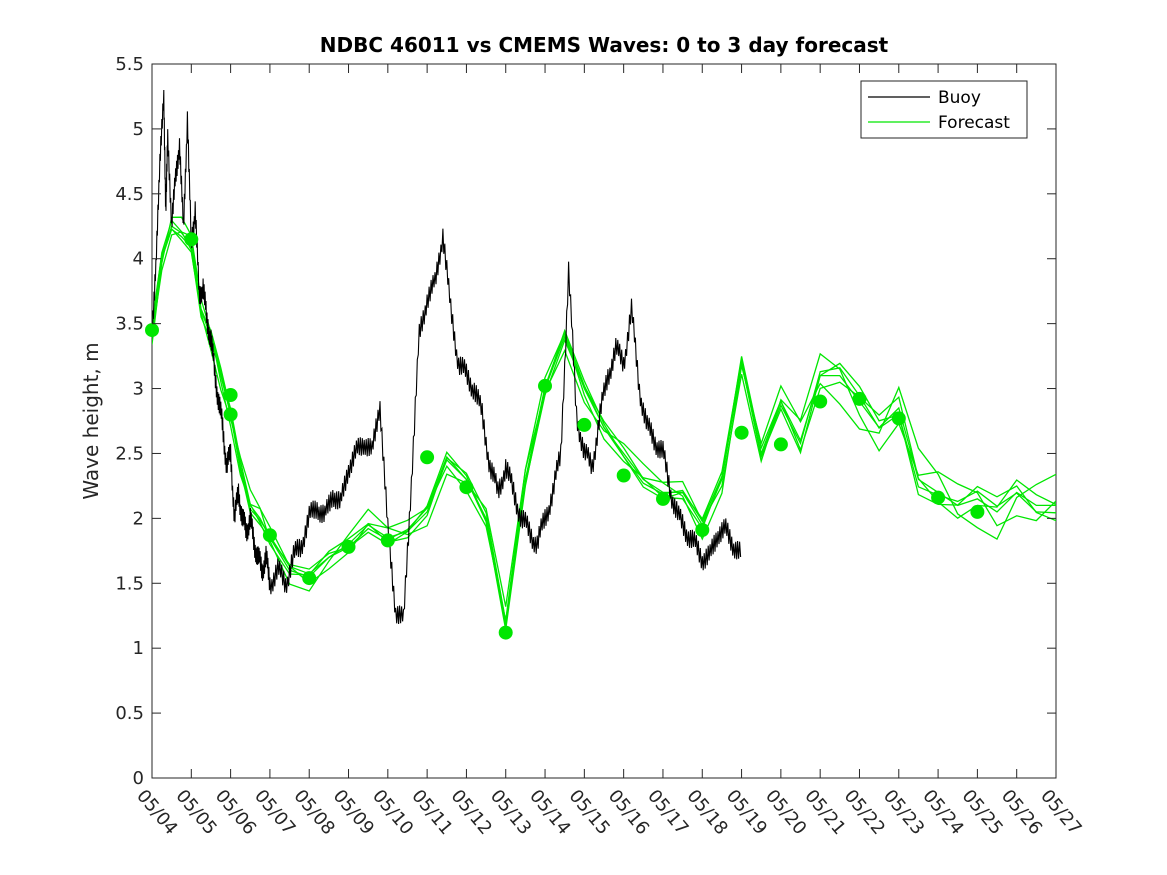  What do you see at coordinates (549, 812) in the screenshot?
I see `x-tick-label: 05/14` at bounding box center [549, 812].